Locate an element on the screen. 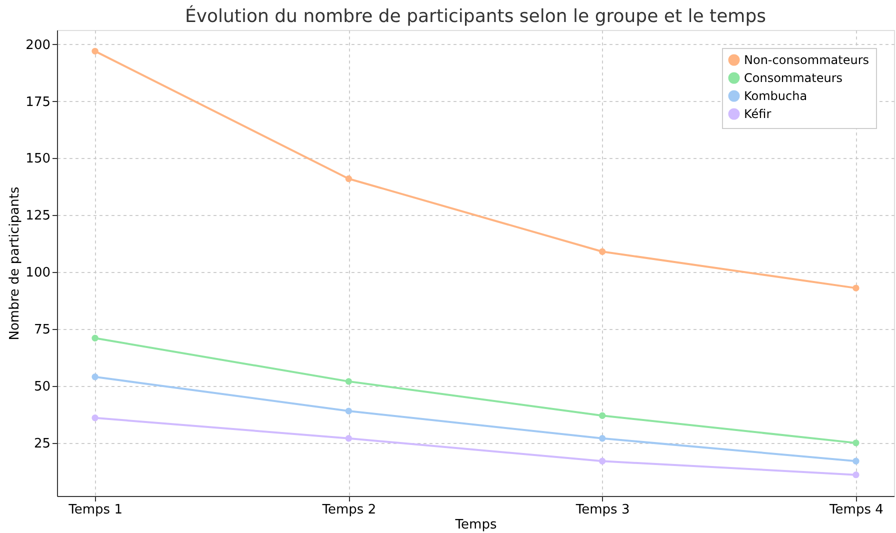 The image size is (896, 533). x-tick-label: Temps 3 is located at coordinates (602, 510).